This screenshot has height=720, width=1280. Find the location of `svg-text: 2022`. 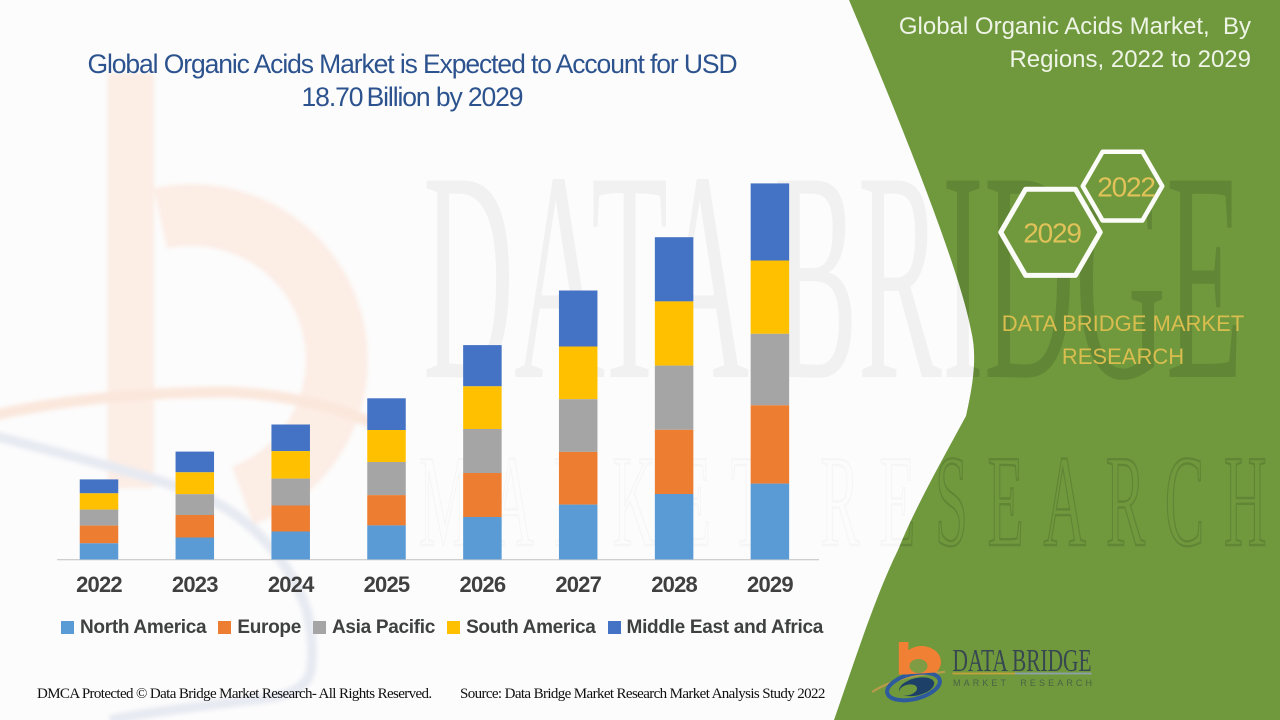

svg-text: 2022 is located at coordinates (1126, 187).